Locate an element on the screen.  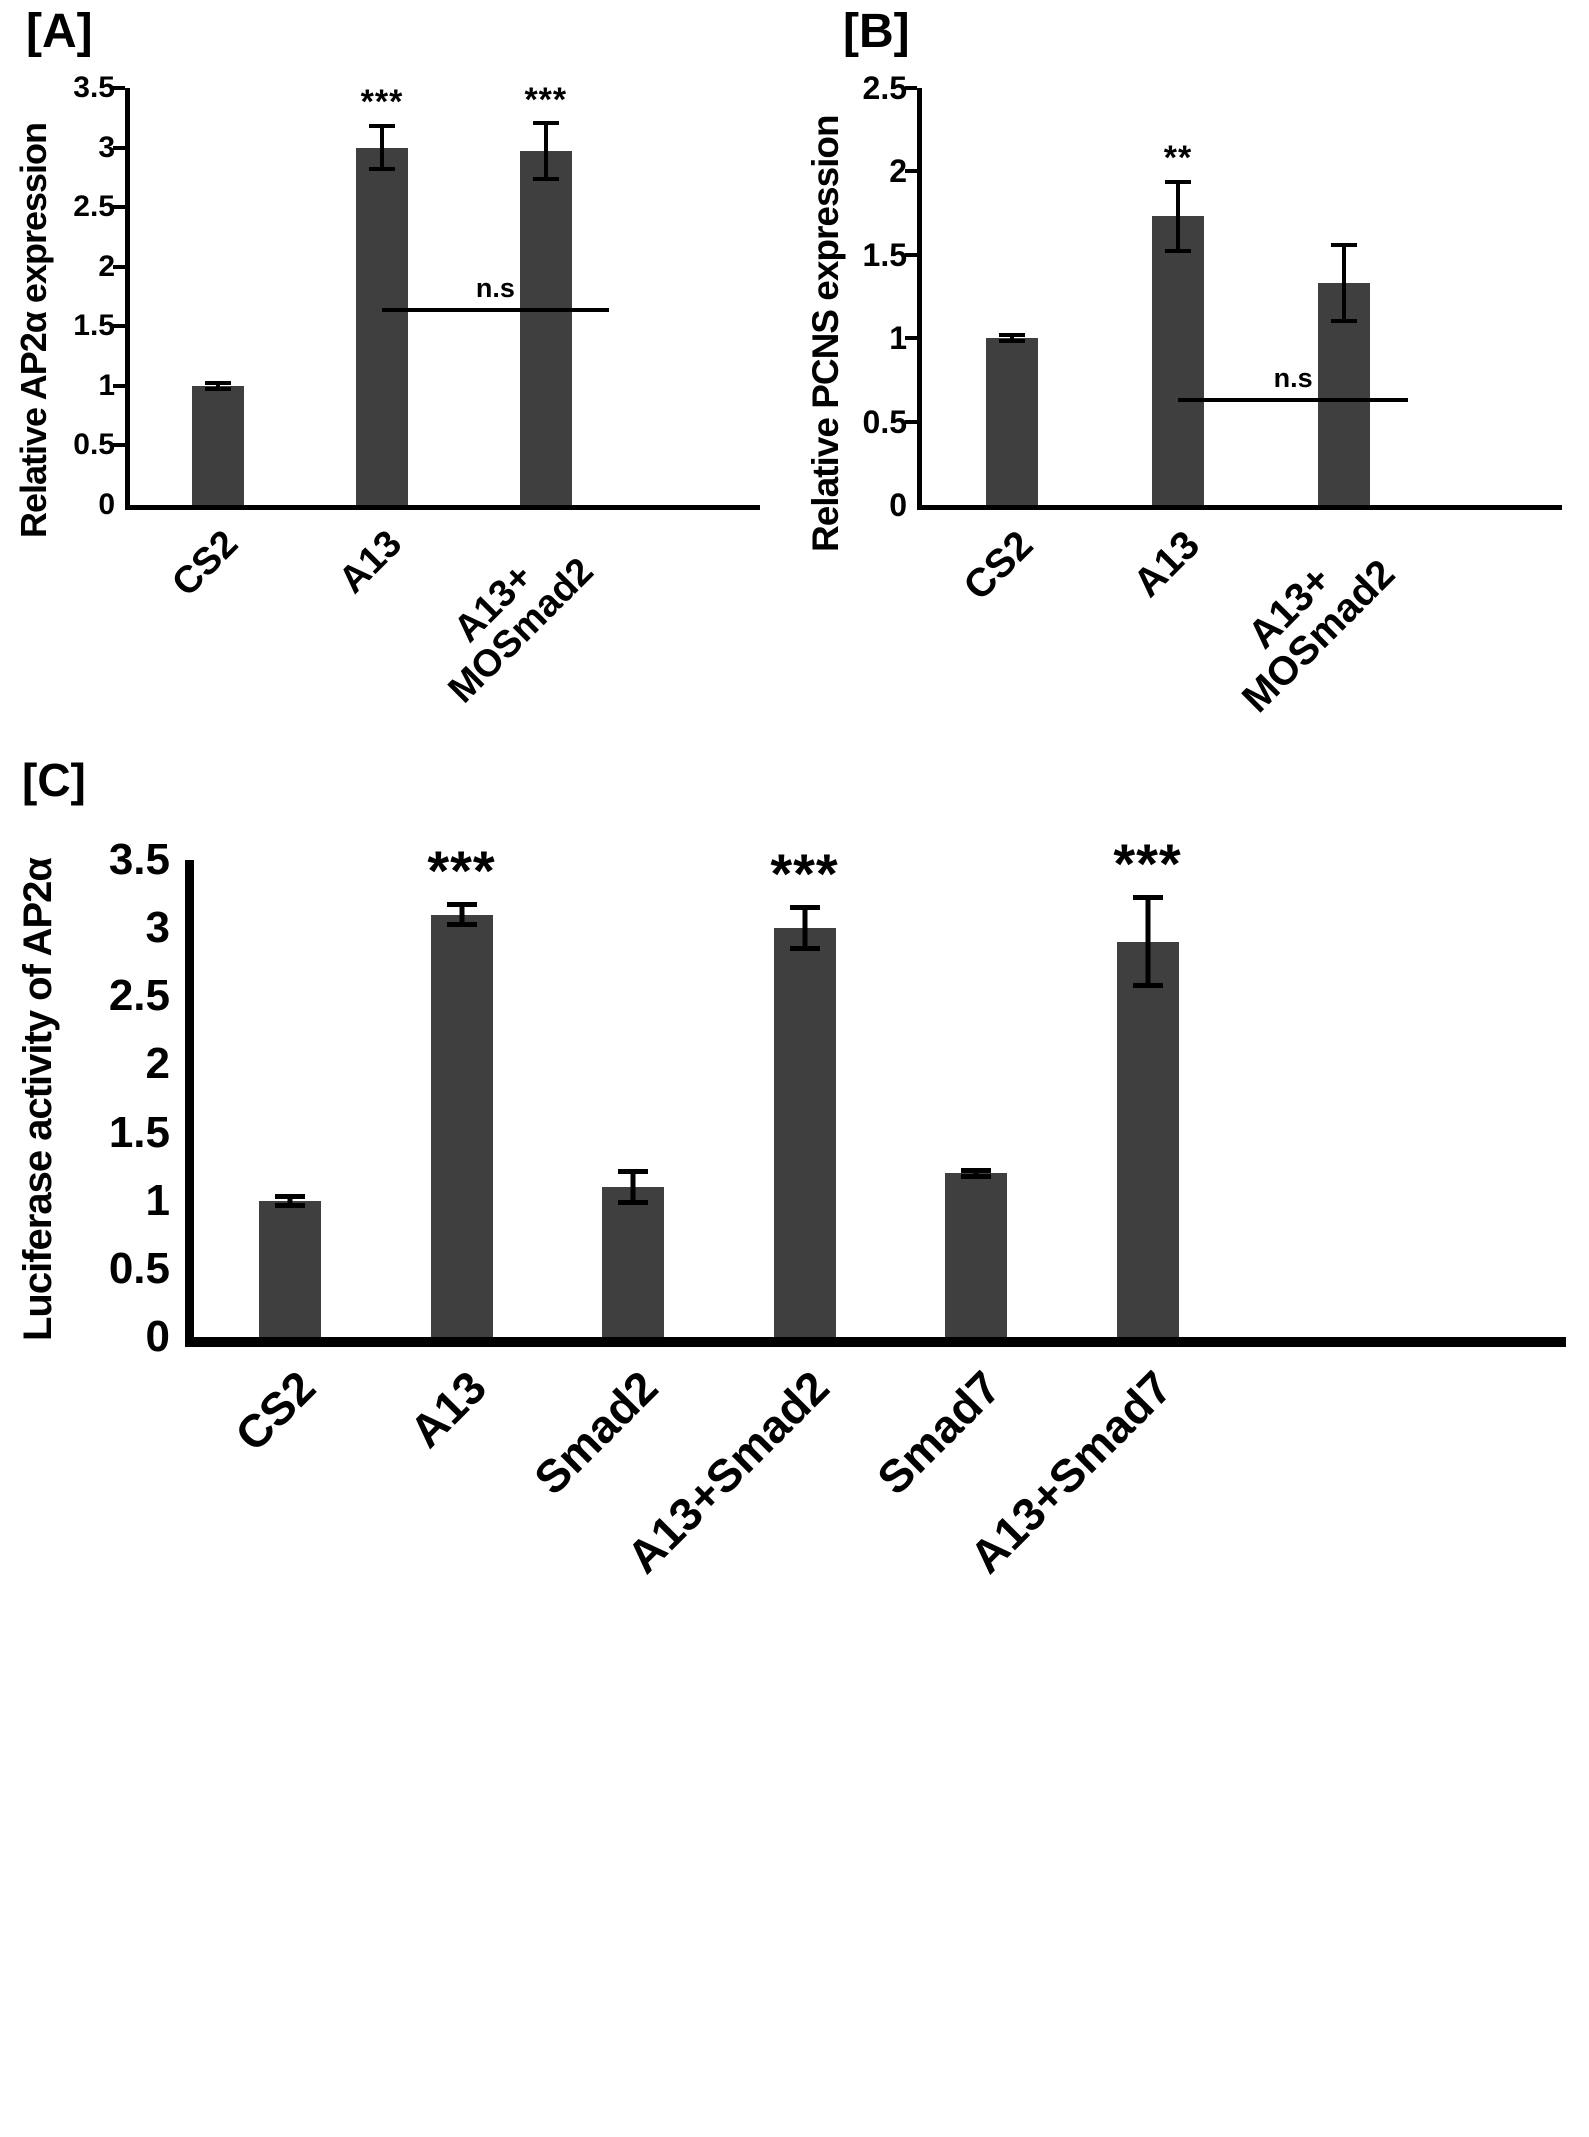
x-category-label: Smad7 is located at coordinates (939, 1432).